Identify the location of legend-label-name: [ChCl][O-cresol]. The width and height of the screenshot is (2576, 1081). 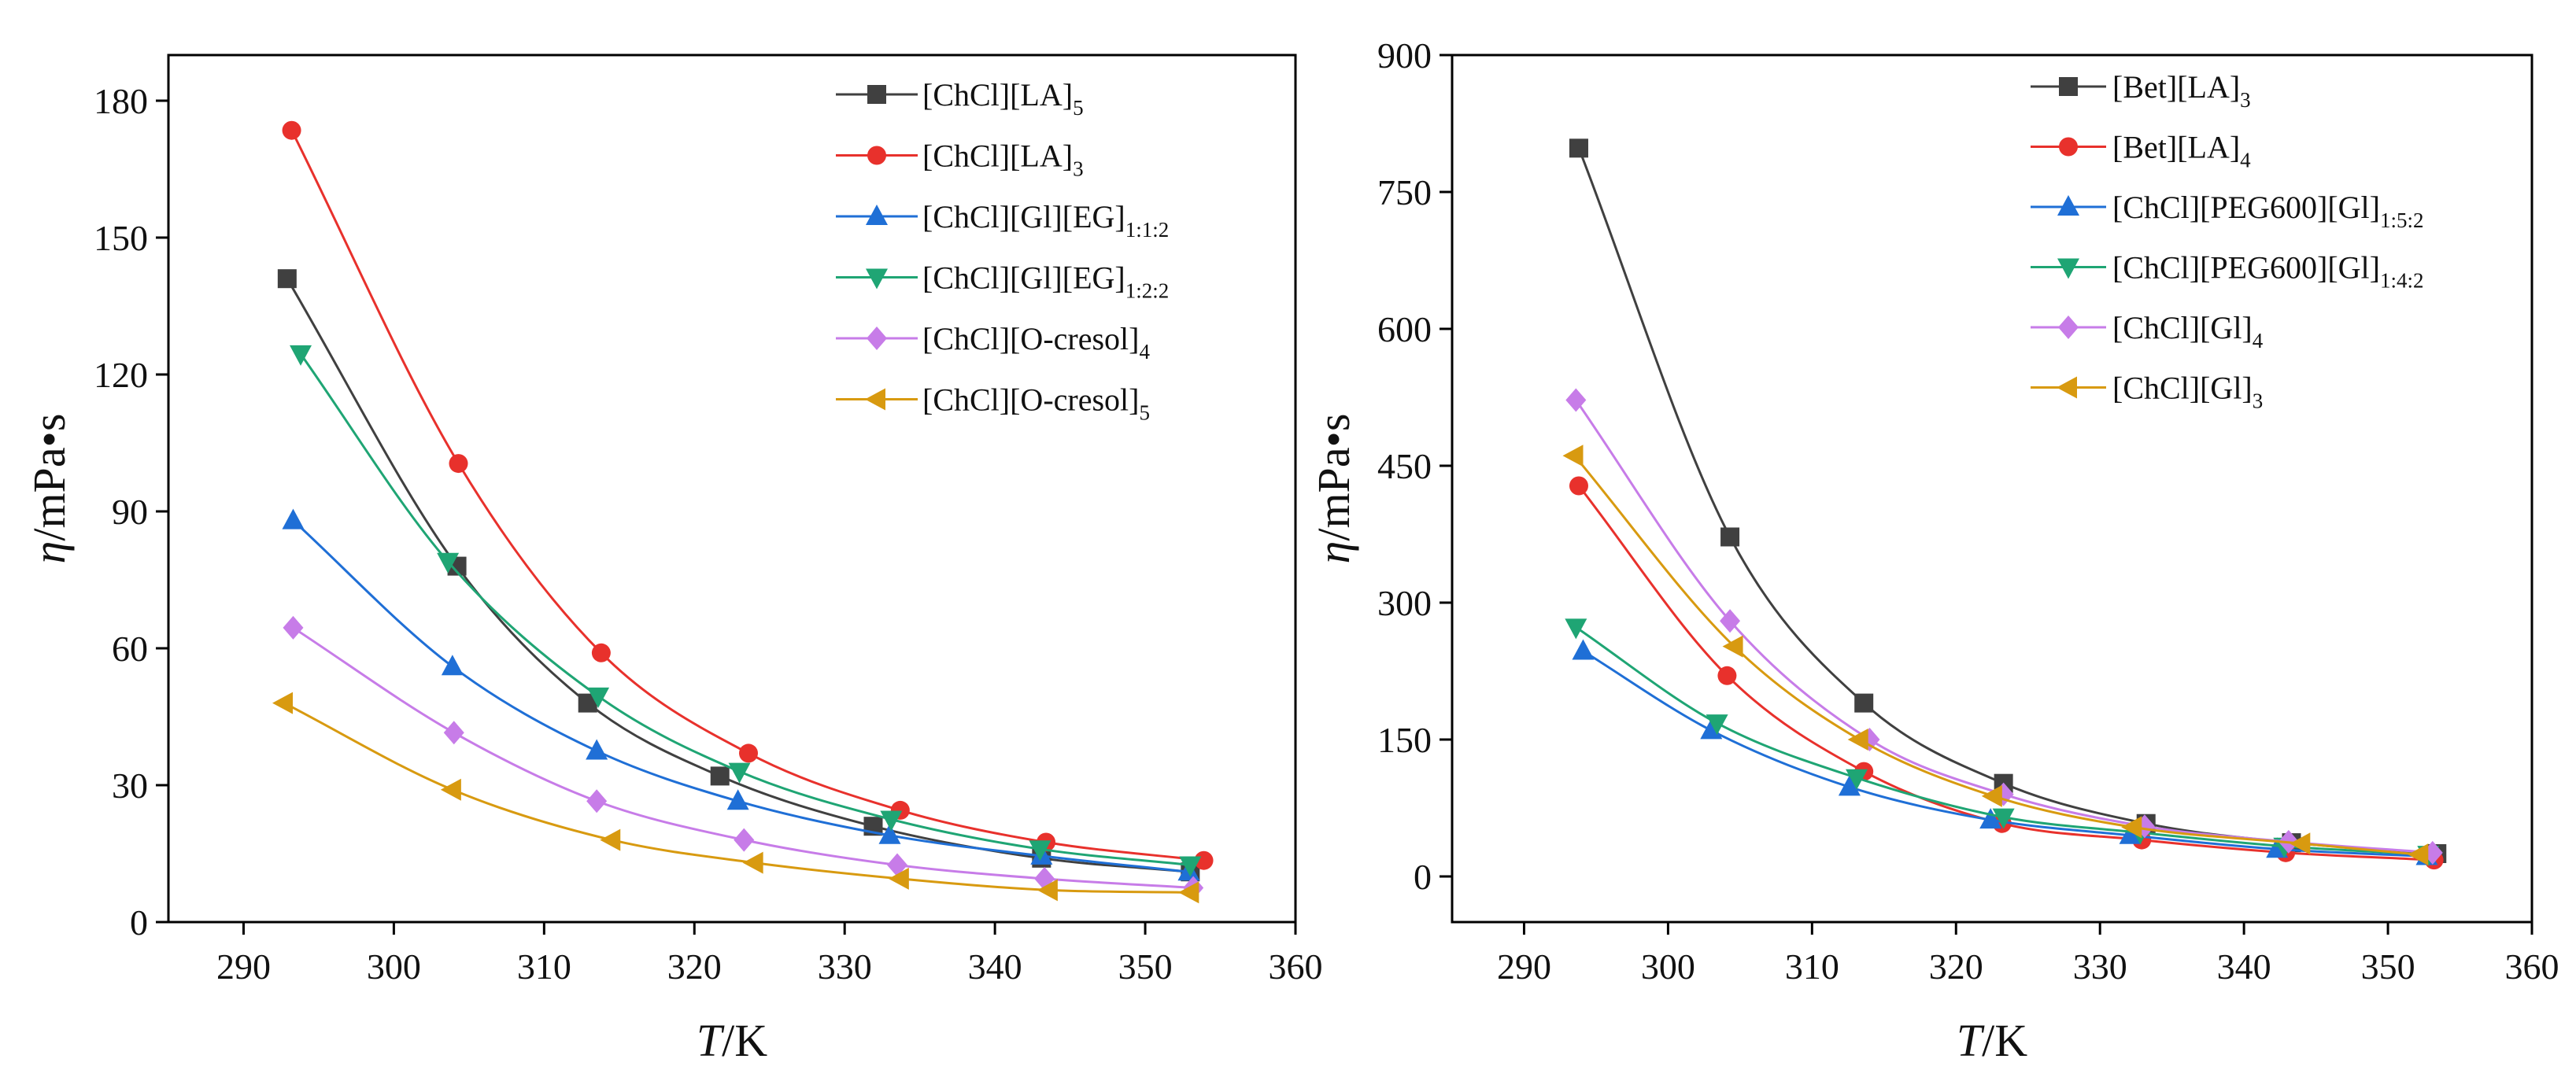
(1030, 338).